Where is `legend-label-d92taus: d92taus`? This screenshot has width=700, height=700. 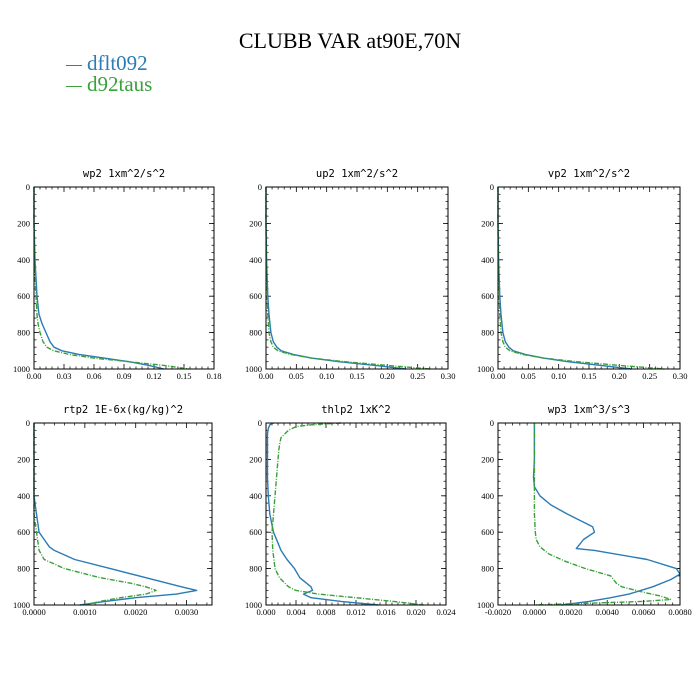 legend-label-d92taus: d92taus is located at coordinates (120, 84).